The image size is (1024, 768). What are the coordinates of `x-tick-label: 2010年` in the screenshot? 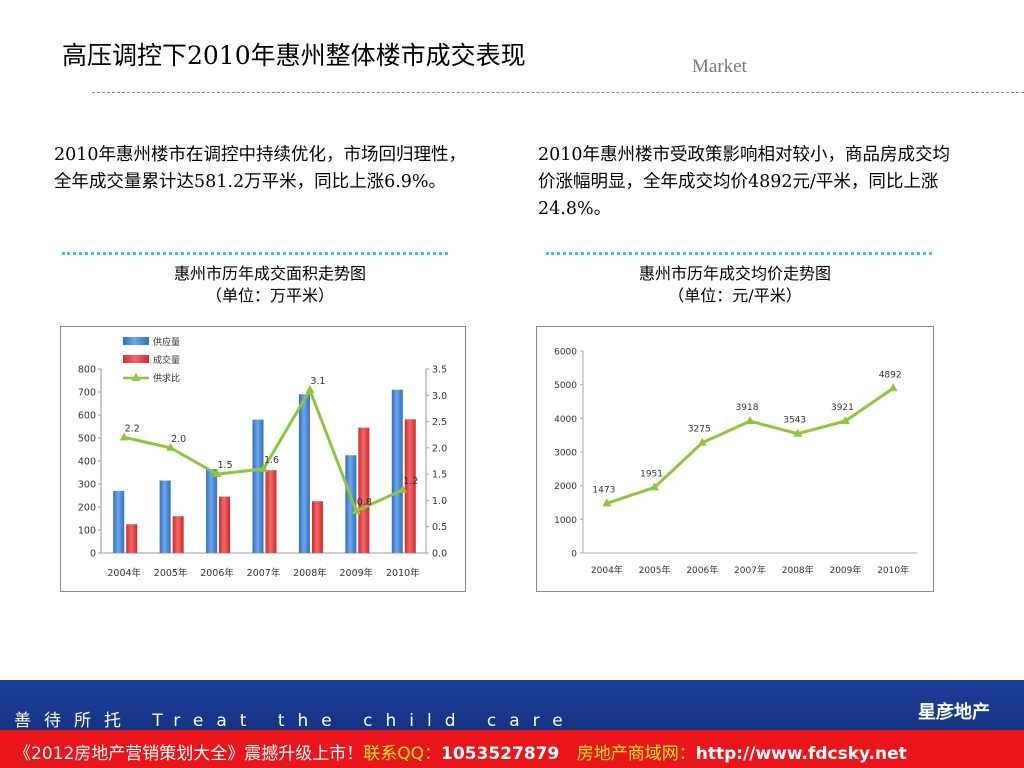 It's located at (403, 573).